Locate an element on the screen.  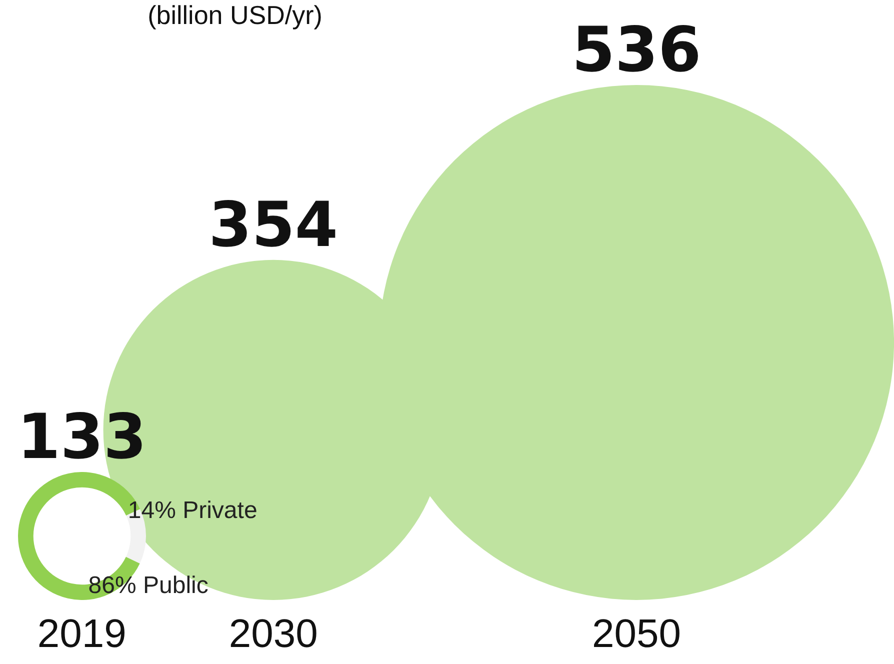
category-label: 2030 is located at coordinates (273, 634).